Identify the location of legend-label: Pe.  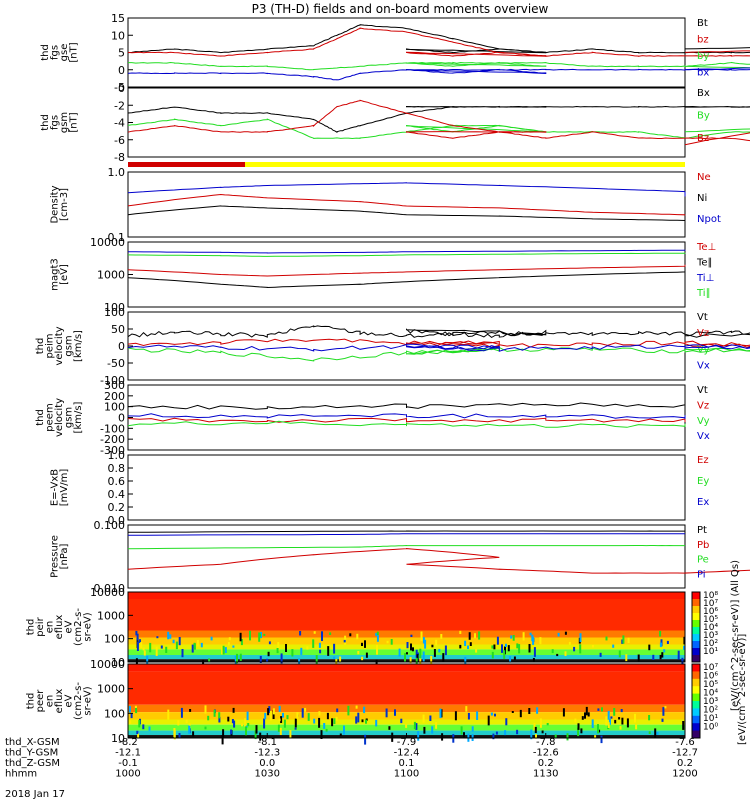
(703, 560).